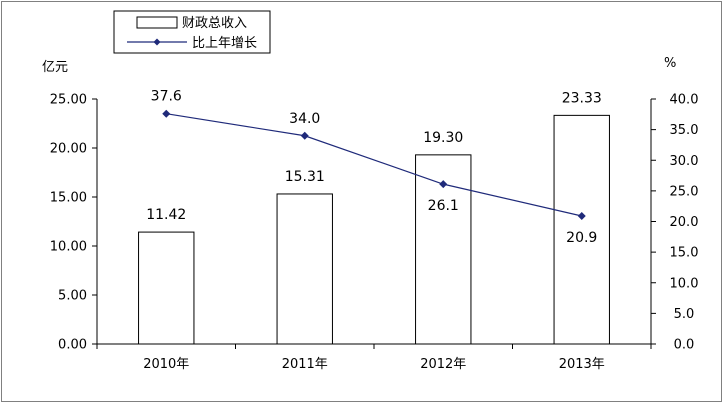 The image size is (725, 409). I want to click on y-left-tick-label: 5.00, so click(72, 296).